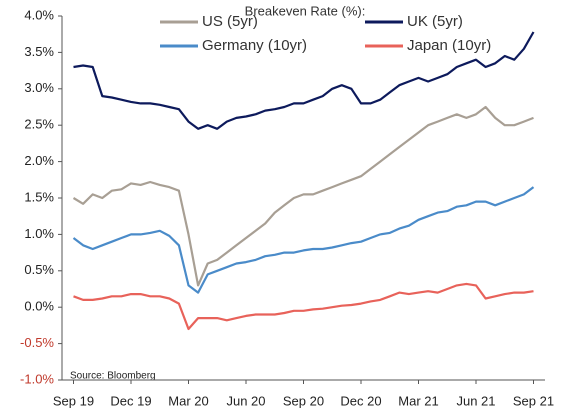  I want to click on source-note: Source: Bloomberg, so click(113, 376).